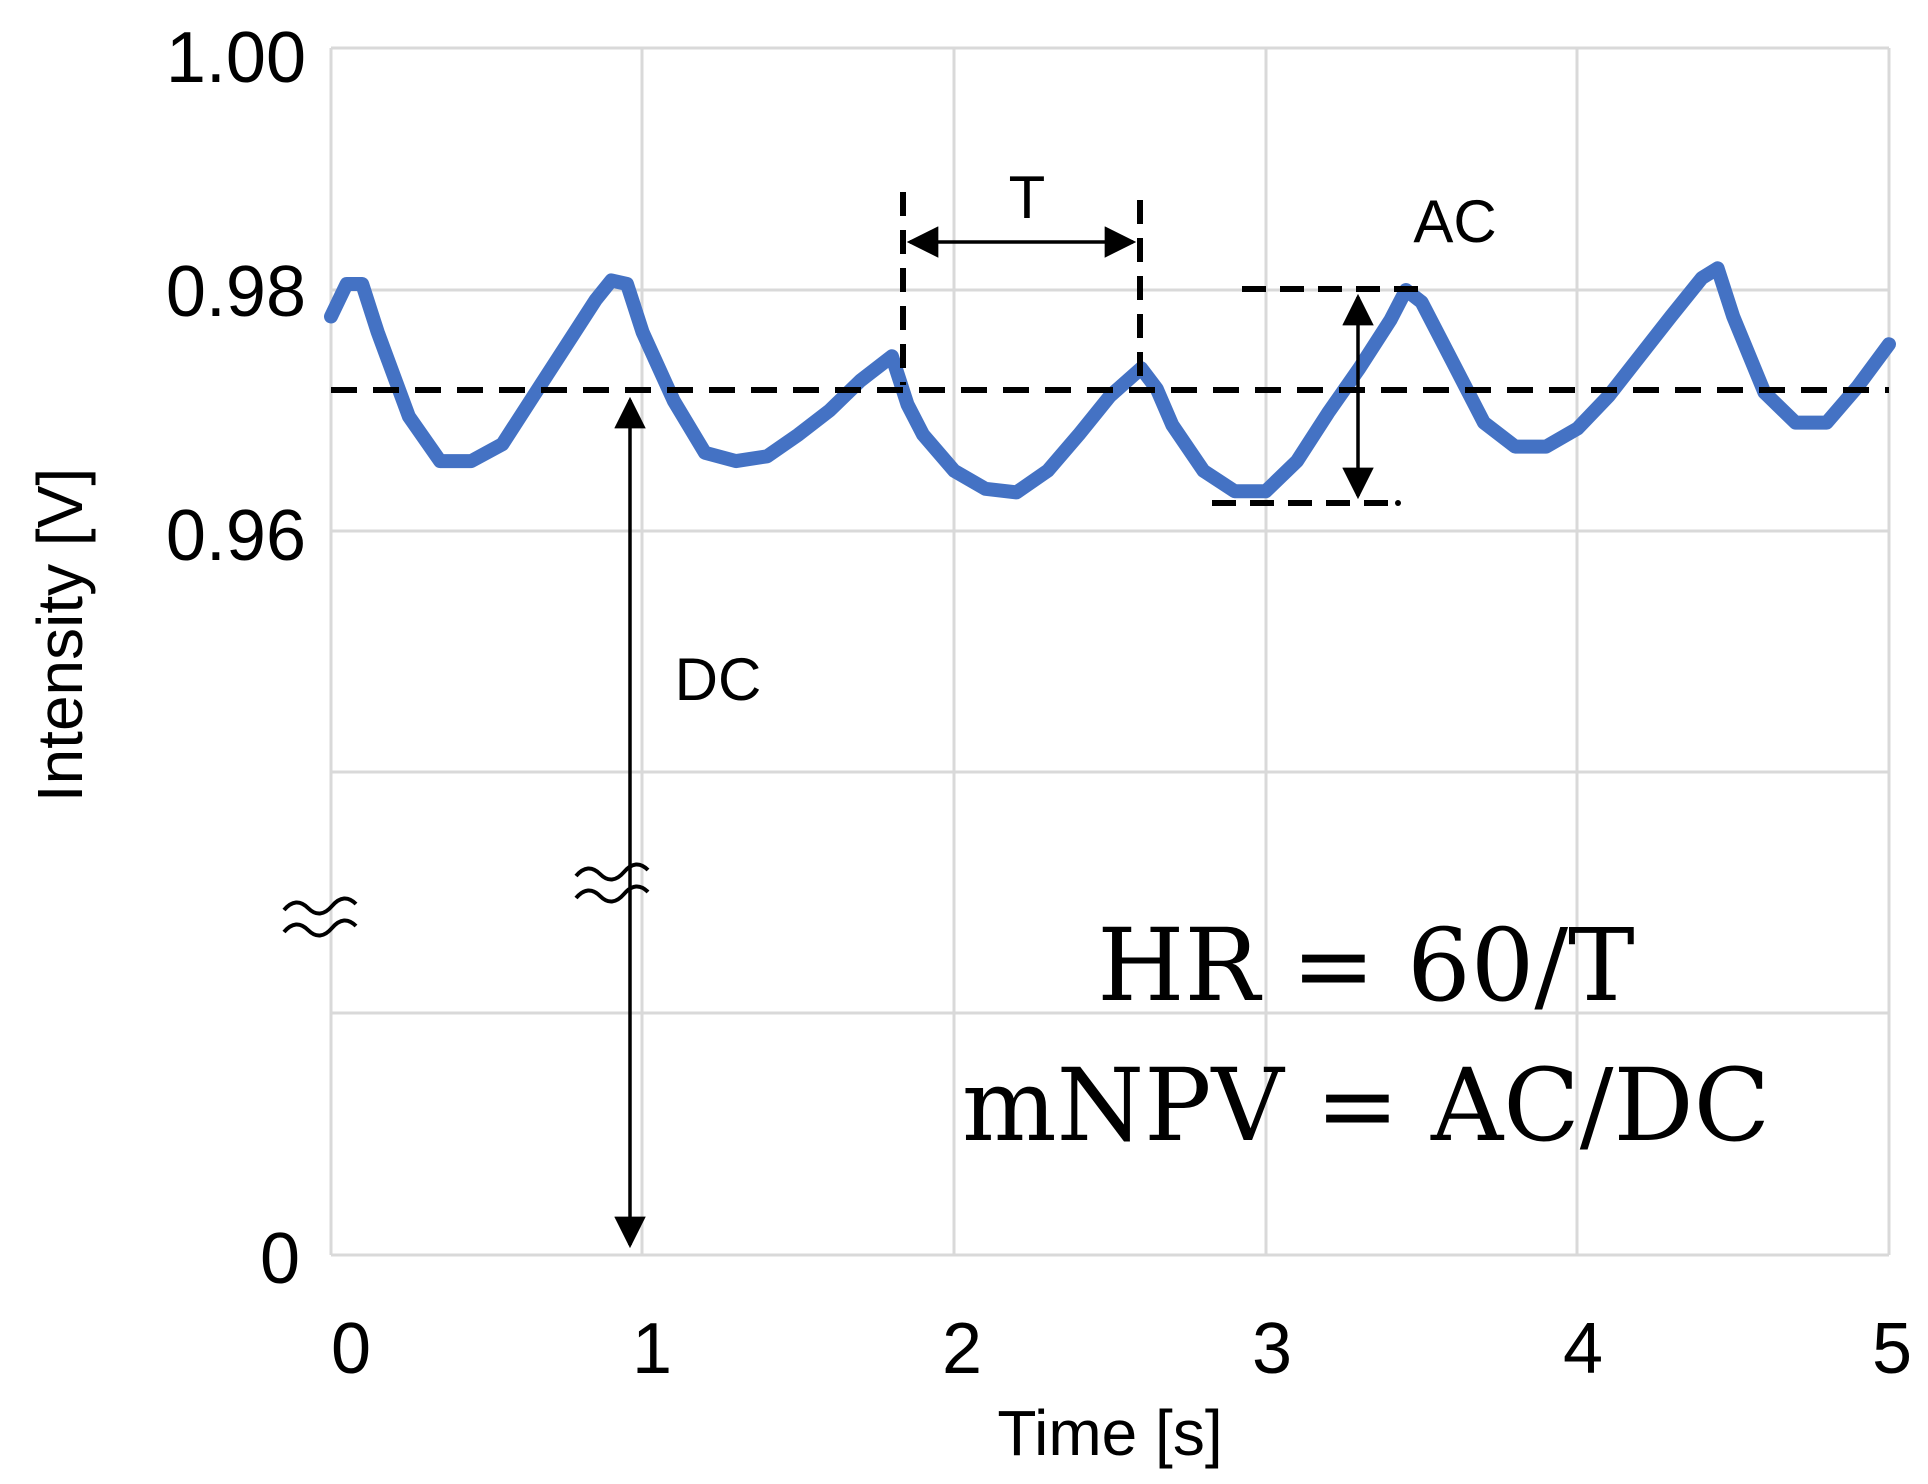 Image resolution: width=1928 pixels, height=1484 pixels. What do you see at coordinates (60, 635) in the screenshot?
I see `y-axis-label: Intensity [V]` at bounding box center [60, 635].